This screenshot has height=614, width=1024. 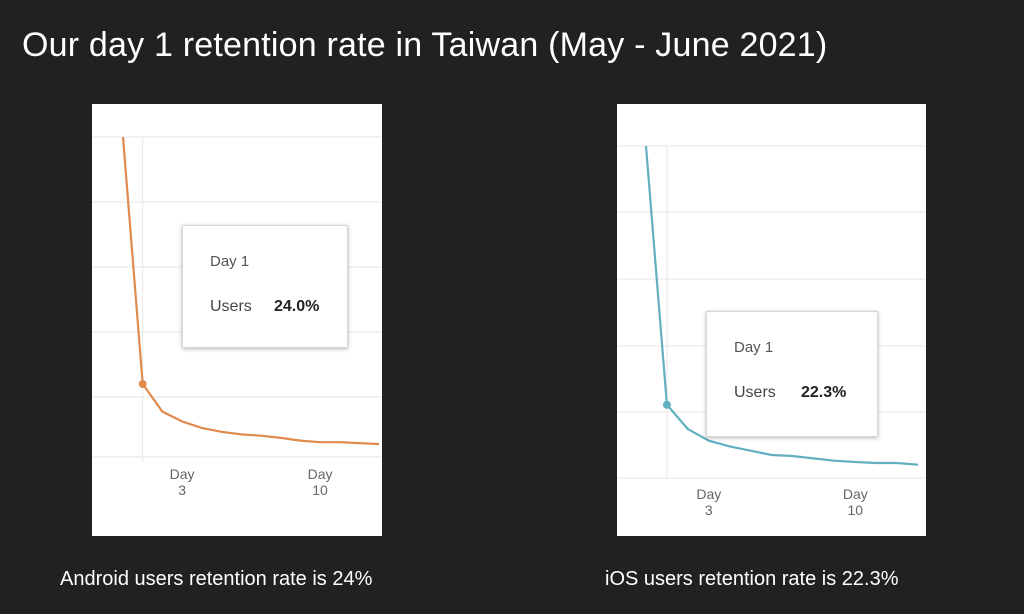 I want to click on android-tooltip-value: 24.0%, so click(x=297, y=306).